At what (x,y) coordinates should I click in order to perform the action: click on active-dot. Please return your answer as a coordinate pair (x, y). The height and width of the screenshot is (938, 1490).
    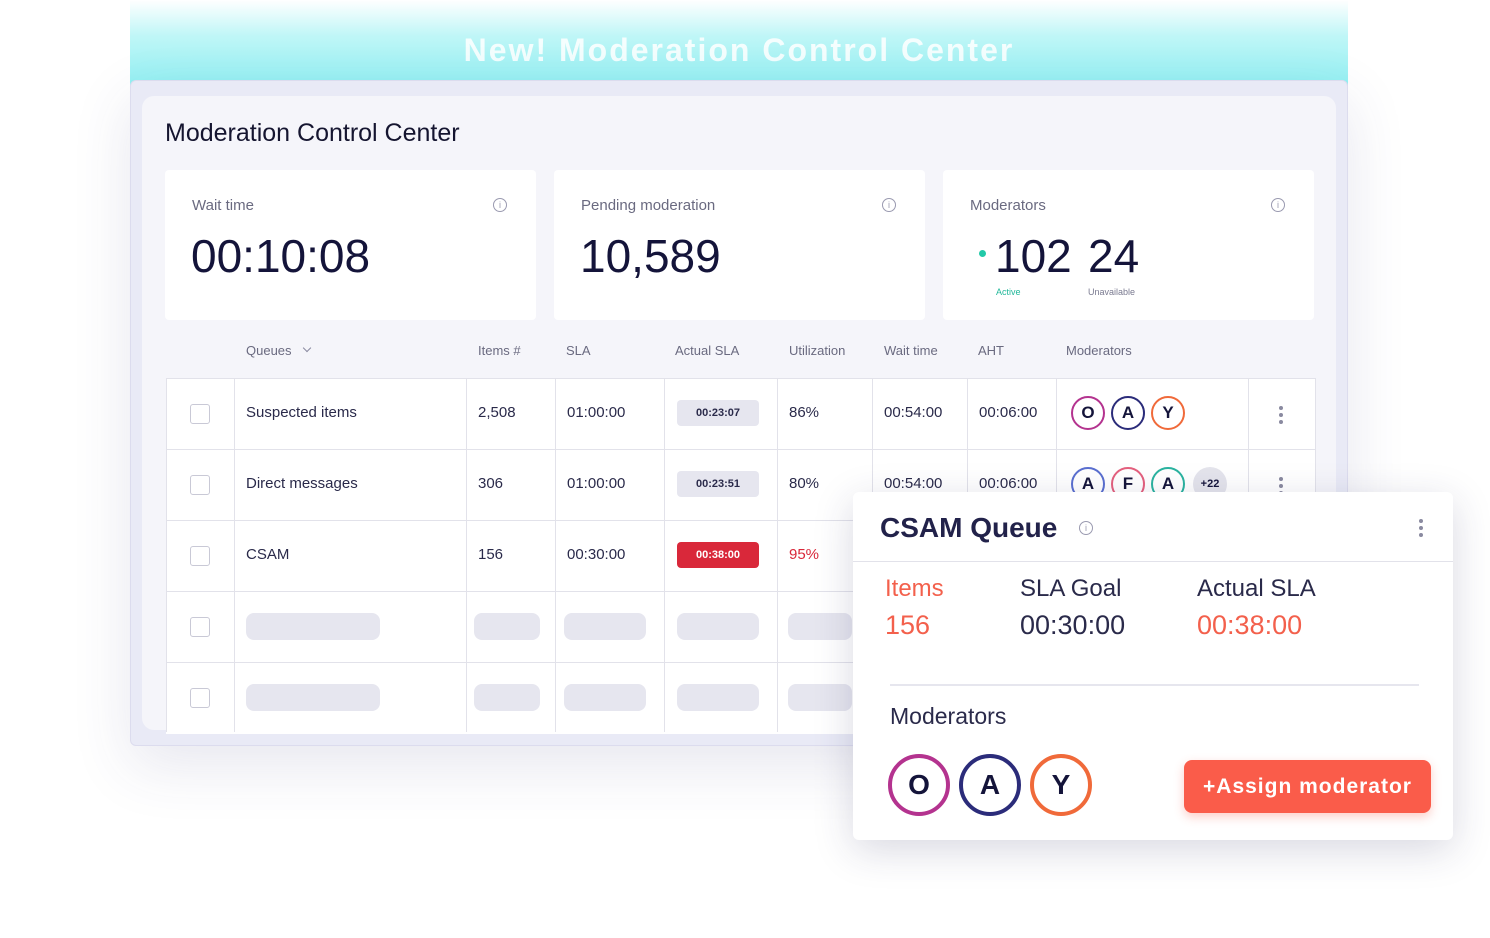
    Looking at the image, I should click on (982, 253).